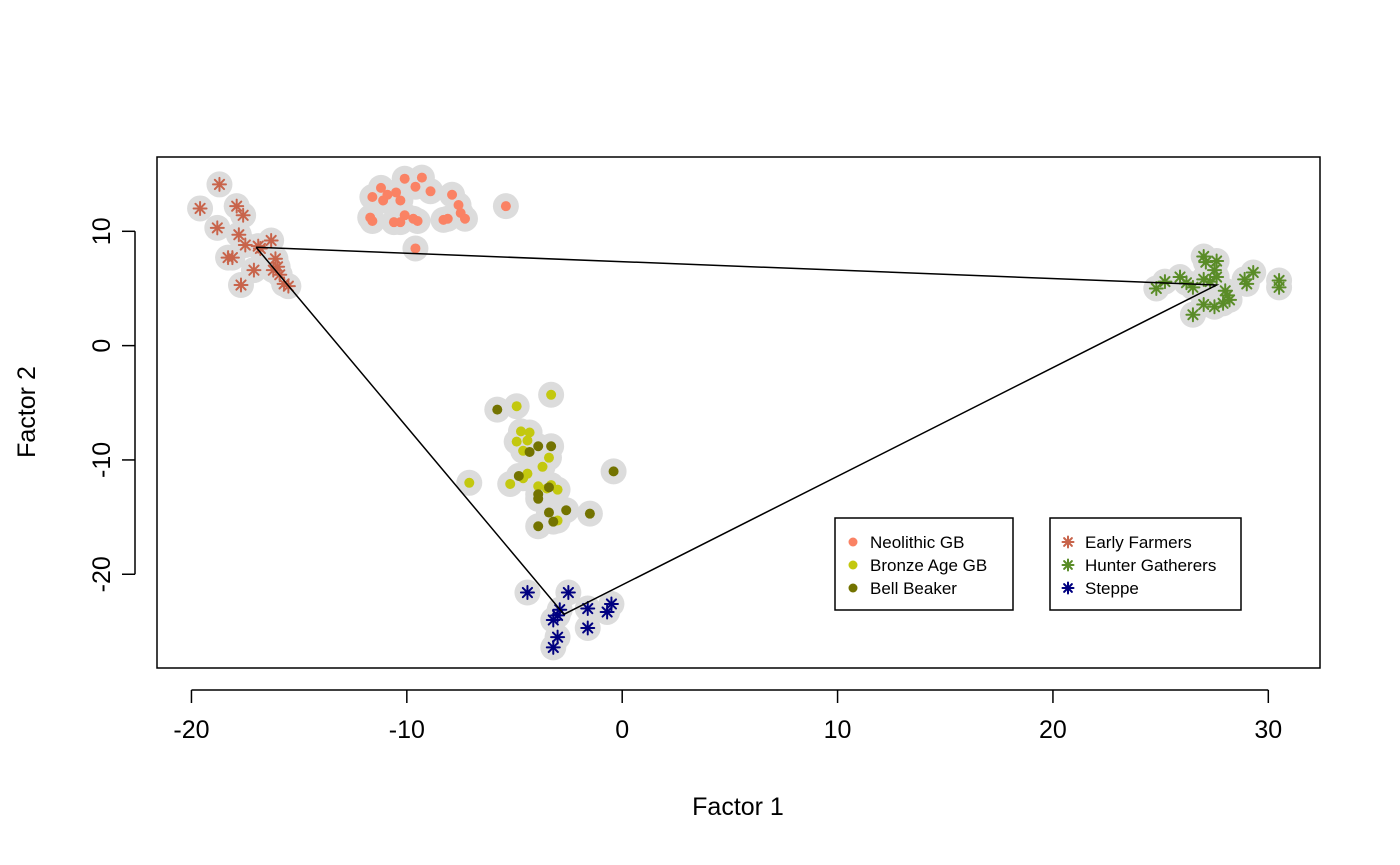 Image resolution: width=1400 pixels, height=865 pixels. What do you see at coordinates (853, 542) in the screenshot?
I see `legend-marker-neolithic-gb` at bounding box center [853, 542].